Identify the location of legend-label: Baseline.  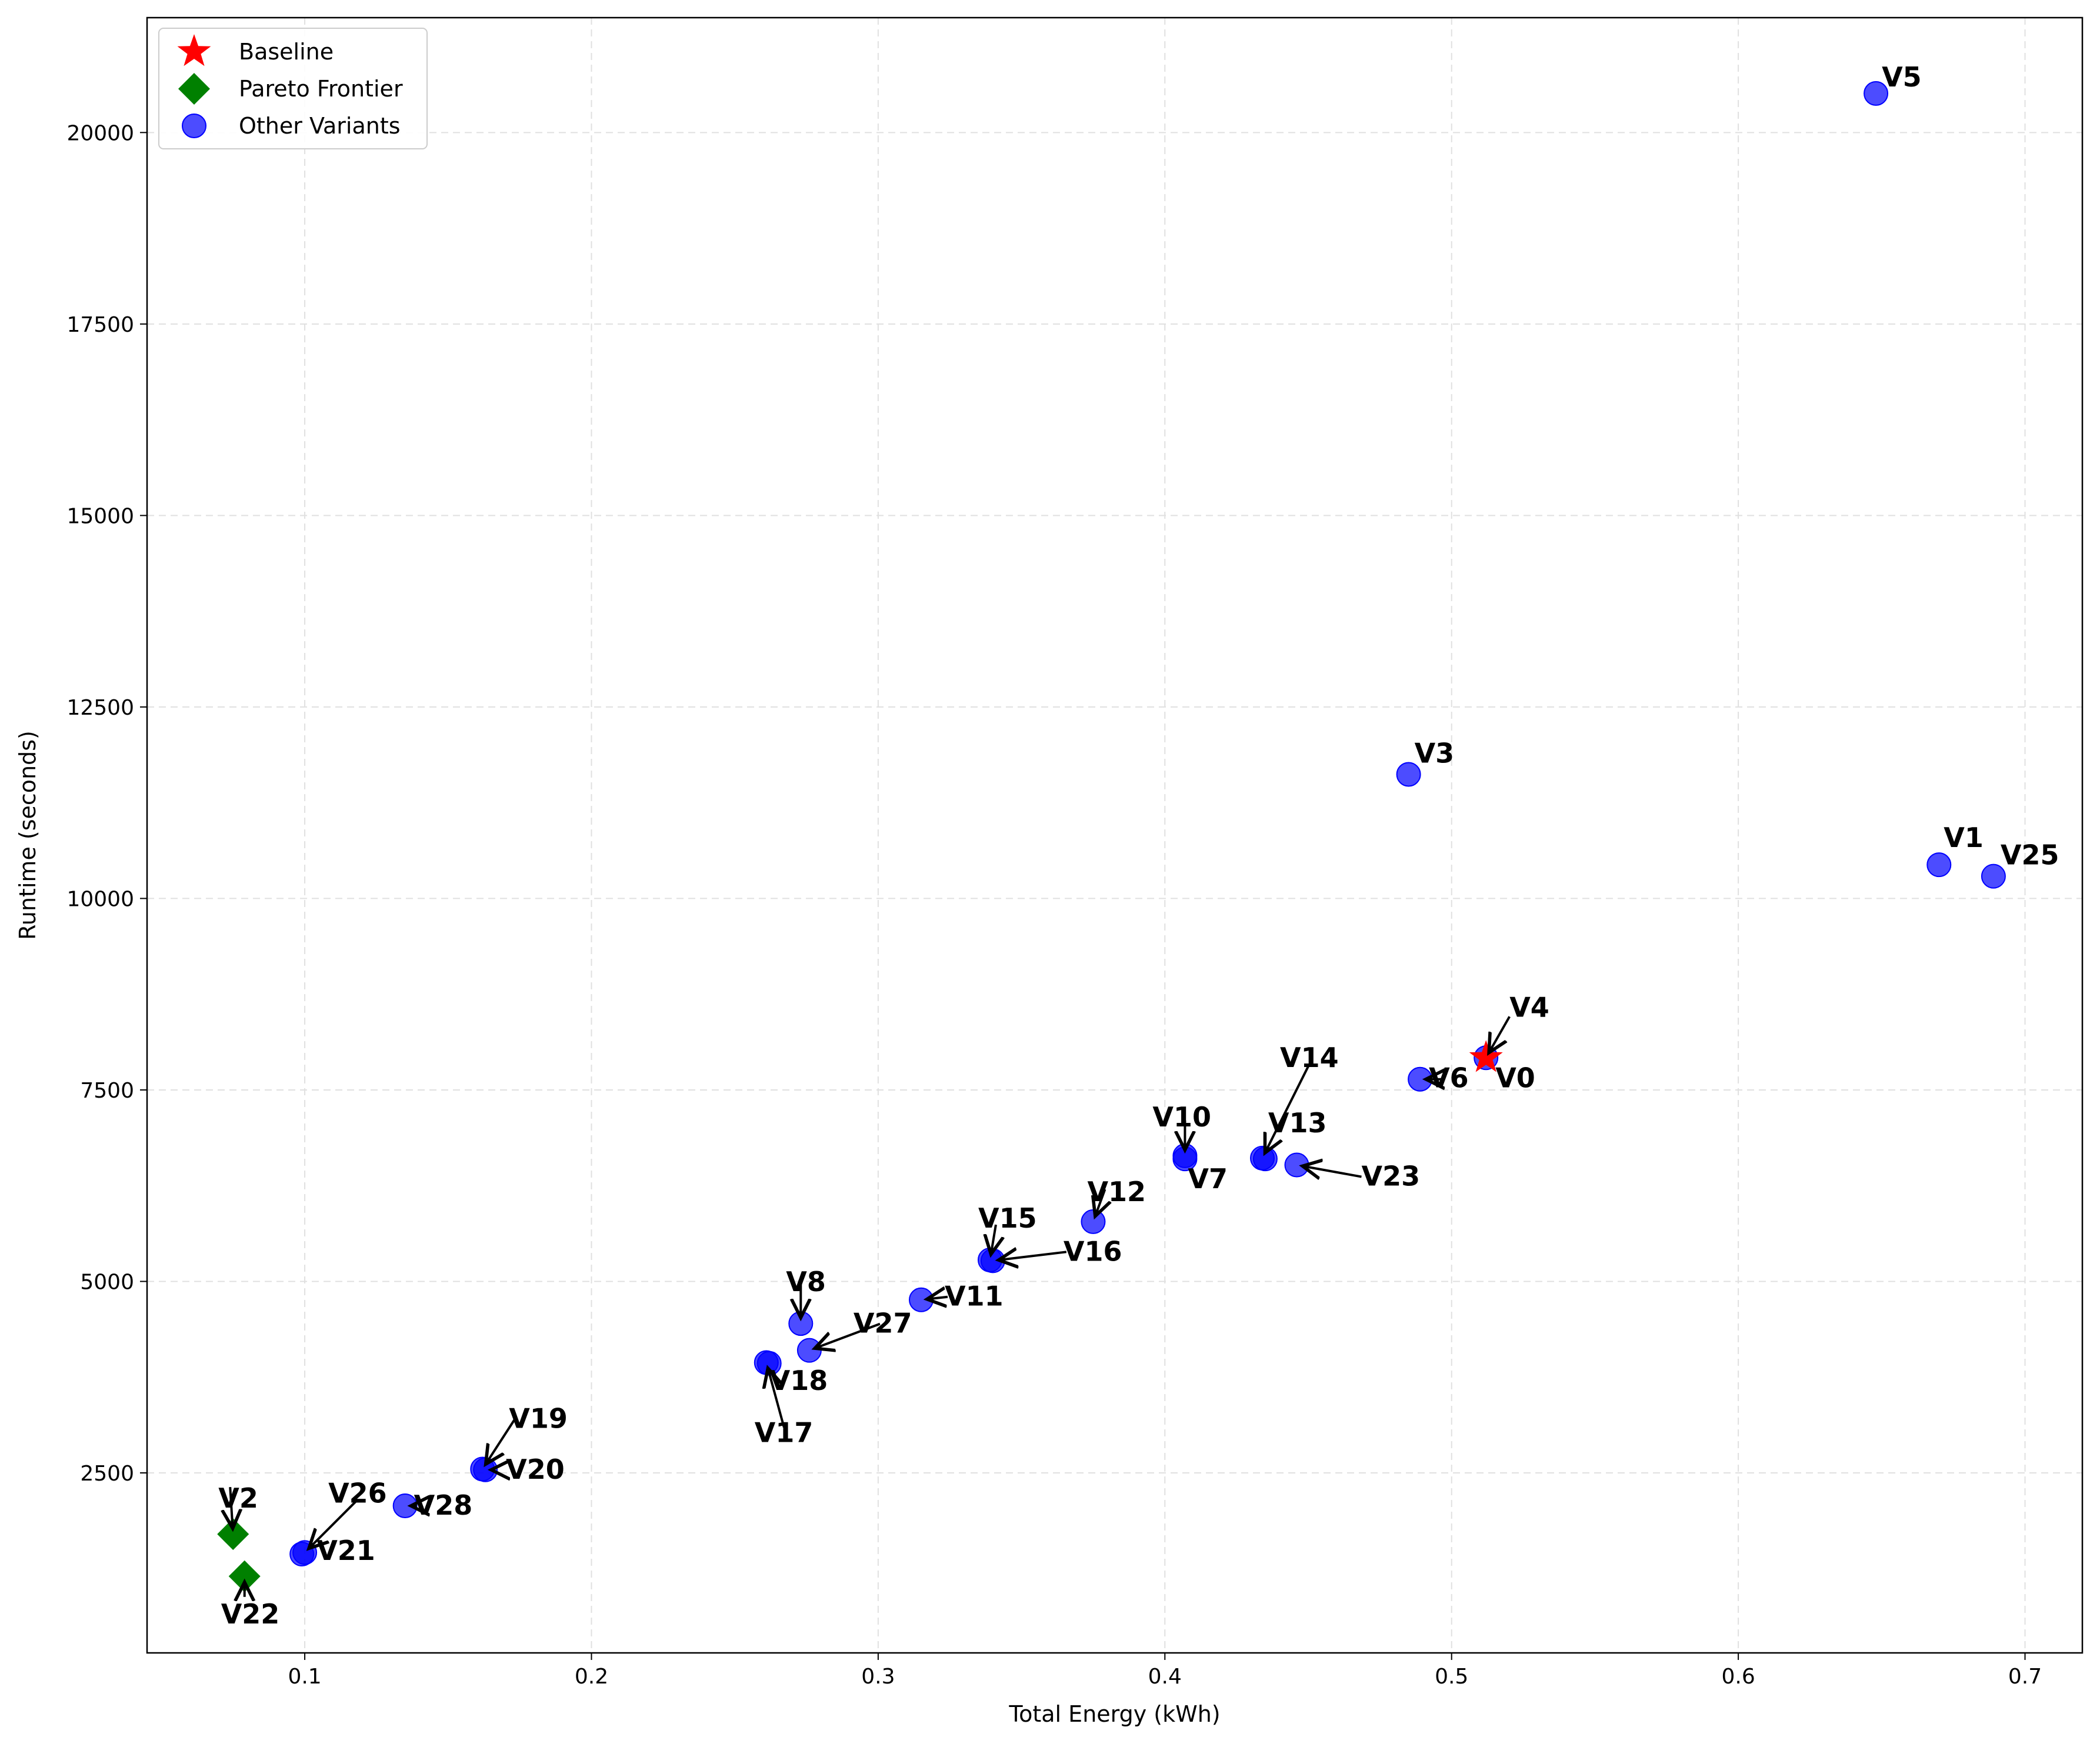
(286, 52).